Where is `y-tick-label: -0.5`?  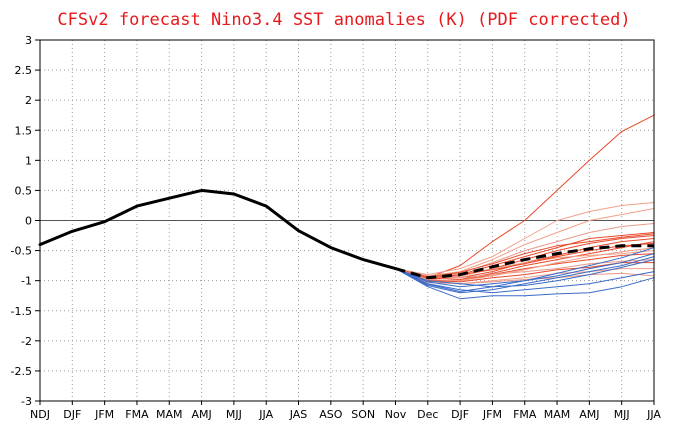 y-tick-label: -0.5 is located at coordinates (21, 251).